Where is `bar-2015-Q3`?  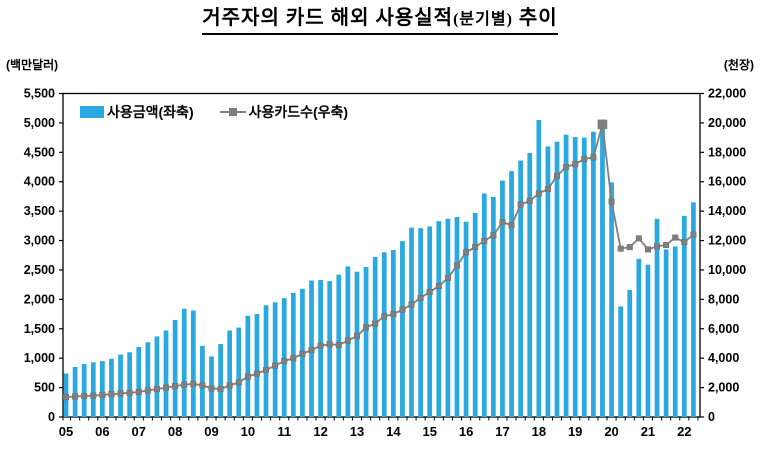 bar-2015-Q3 is located at coordinates (448, 317).